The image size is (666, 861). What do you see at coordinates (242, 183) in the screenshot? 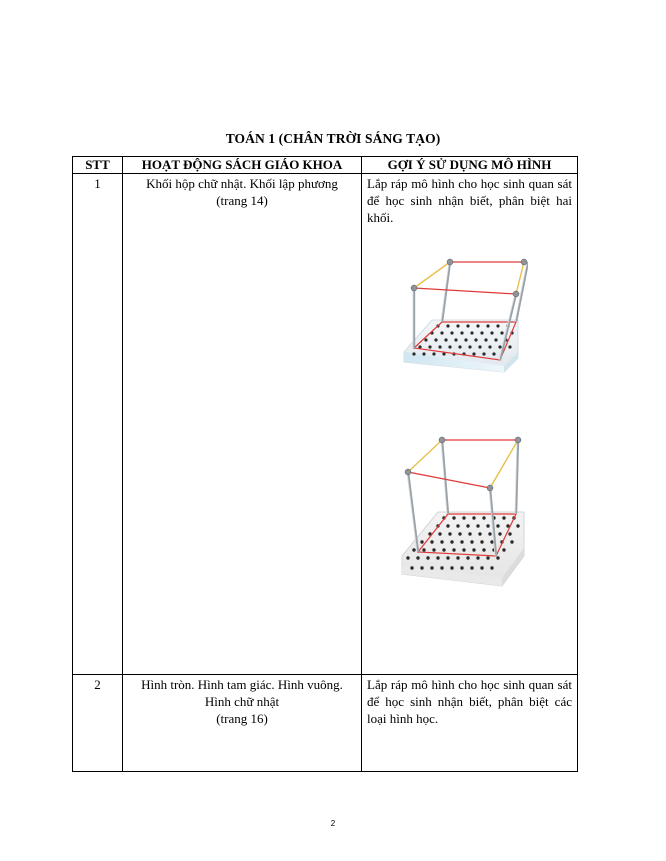
I see `activity-title: Khối hộp chữ nhật. Khối lập phương` at bounding box center [242, 183].